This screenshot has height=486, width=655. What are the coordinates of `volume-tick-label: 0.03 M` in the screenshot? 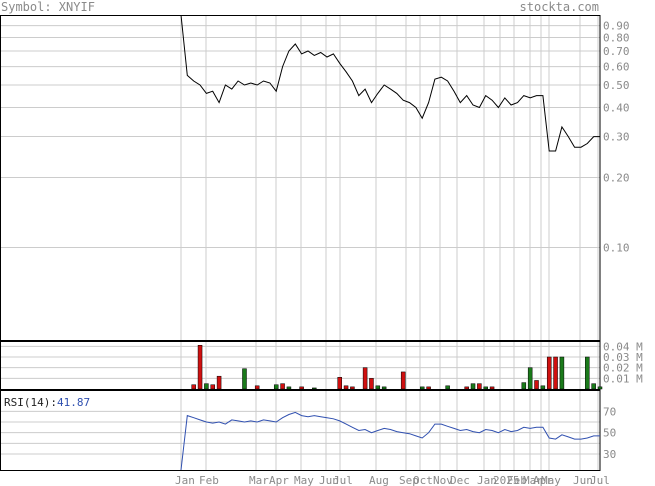 It's located at (623, 357).